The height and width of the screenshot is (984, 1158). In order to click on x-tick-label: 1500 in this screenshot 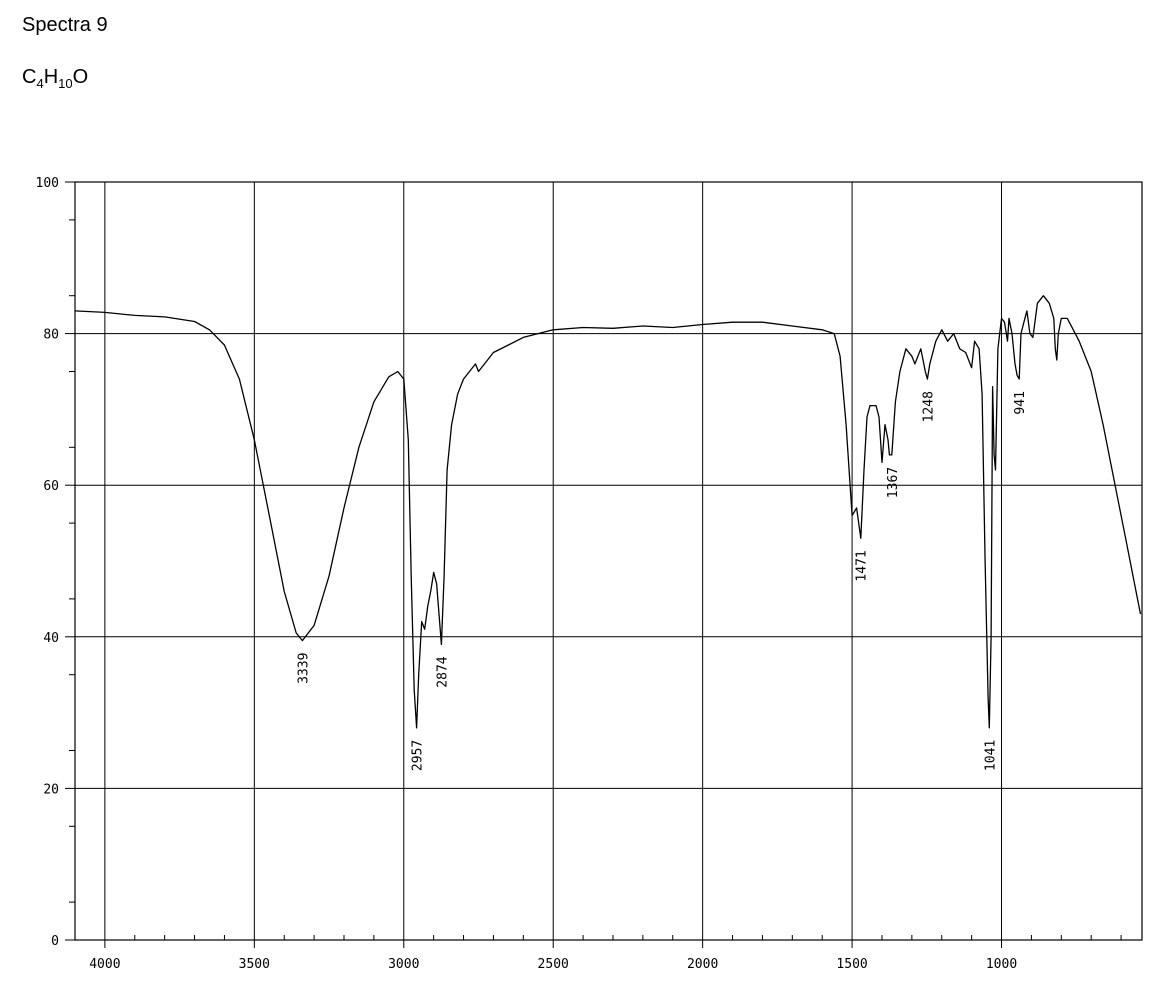, I will do `click(851, 964)`.